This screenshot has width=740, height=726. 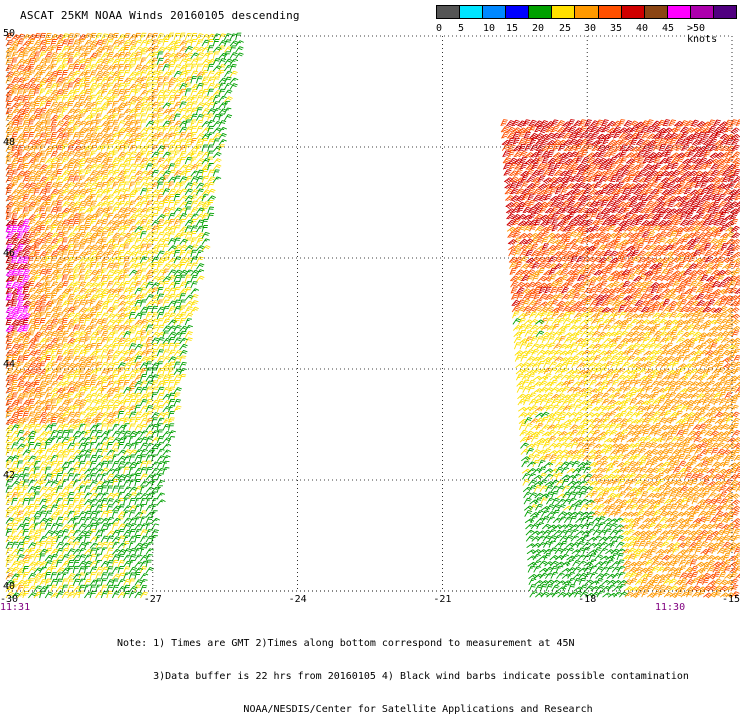 I want to click on lon-label: -30, so click(x=9, y=599).